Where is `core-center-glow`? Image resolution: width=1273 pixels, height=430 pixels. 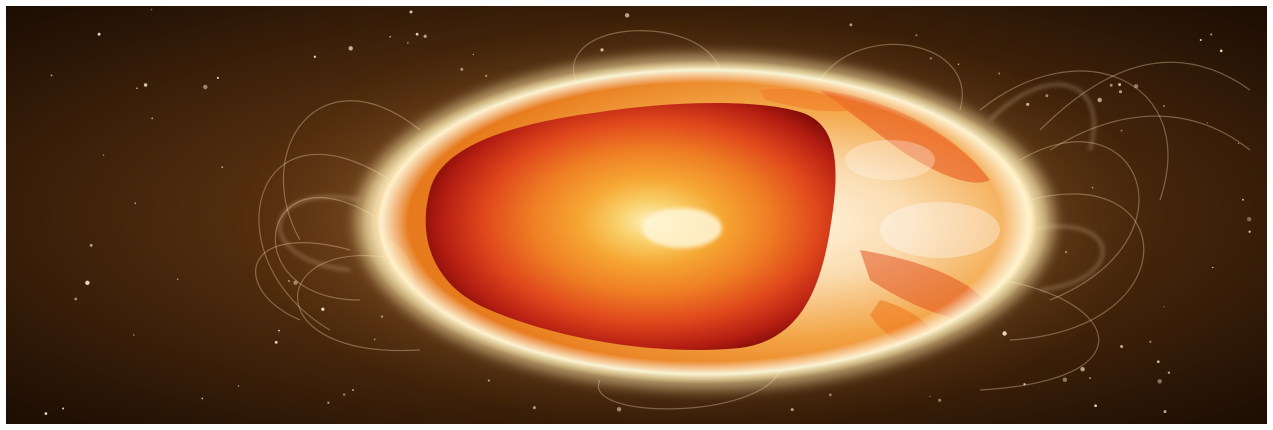
core-center-glow is located at coordinates (682, 228).